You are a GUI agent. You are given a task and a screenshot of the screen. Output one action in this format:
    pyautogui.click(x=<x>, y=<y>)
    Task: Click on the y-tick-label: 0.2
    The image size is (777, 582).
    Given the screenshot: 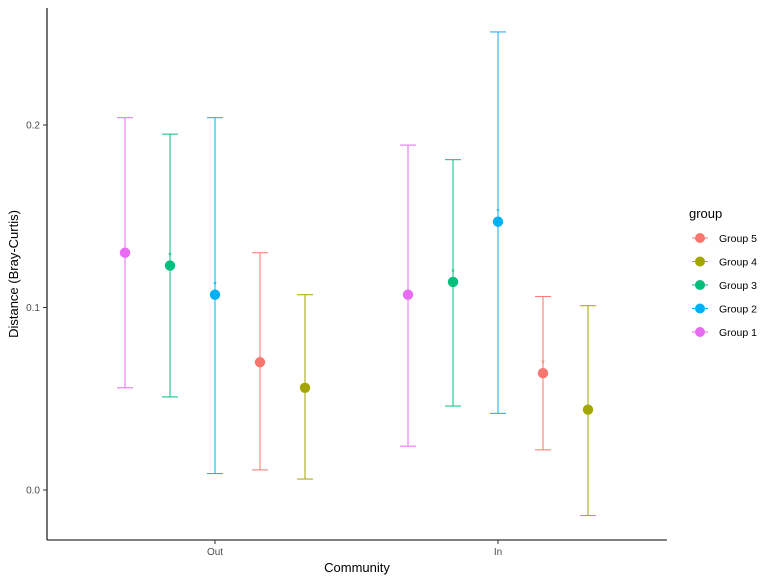 What is the action you would take?
    pyautogui.click(x=33, y=126)
    